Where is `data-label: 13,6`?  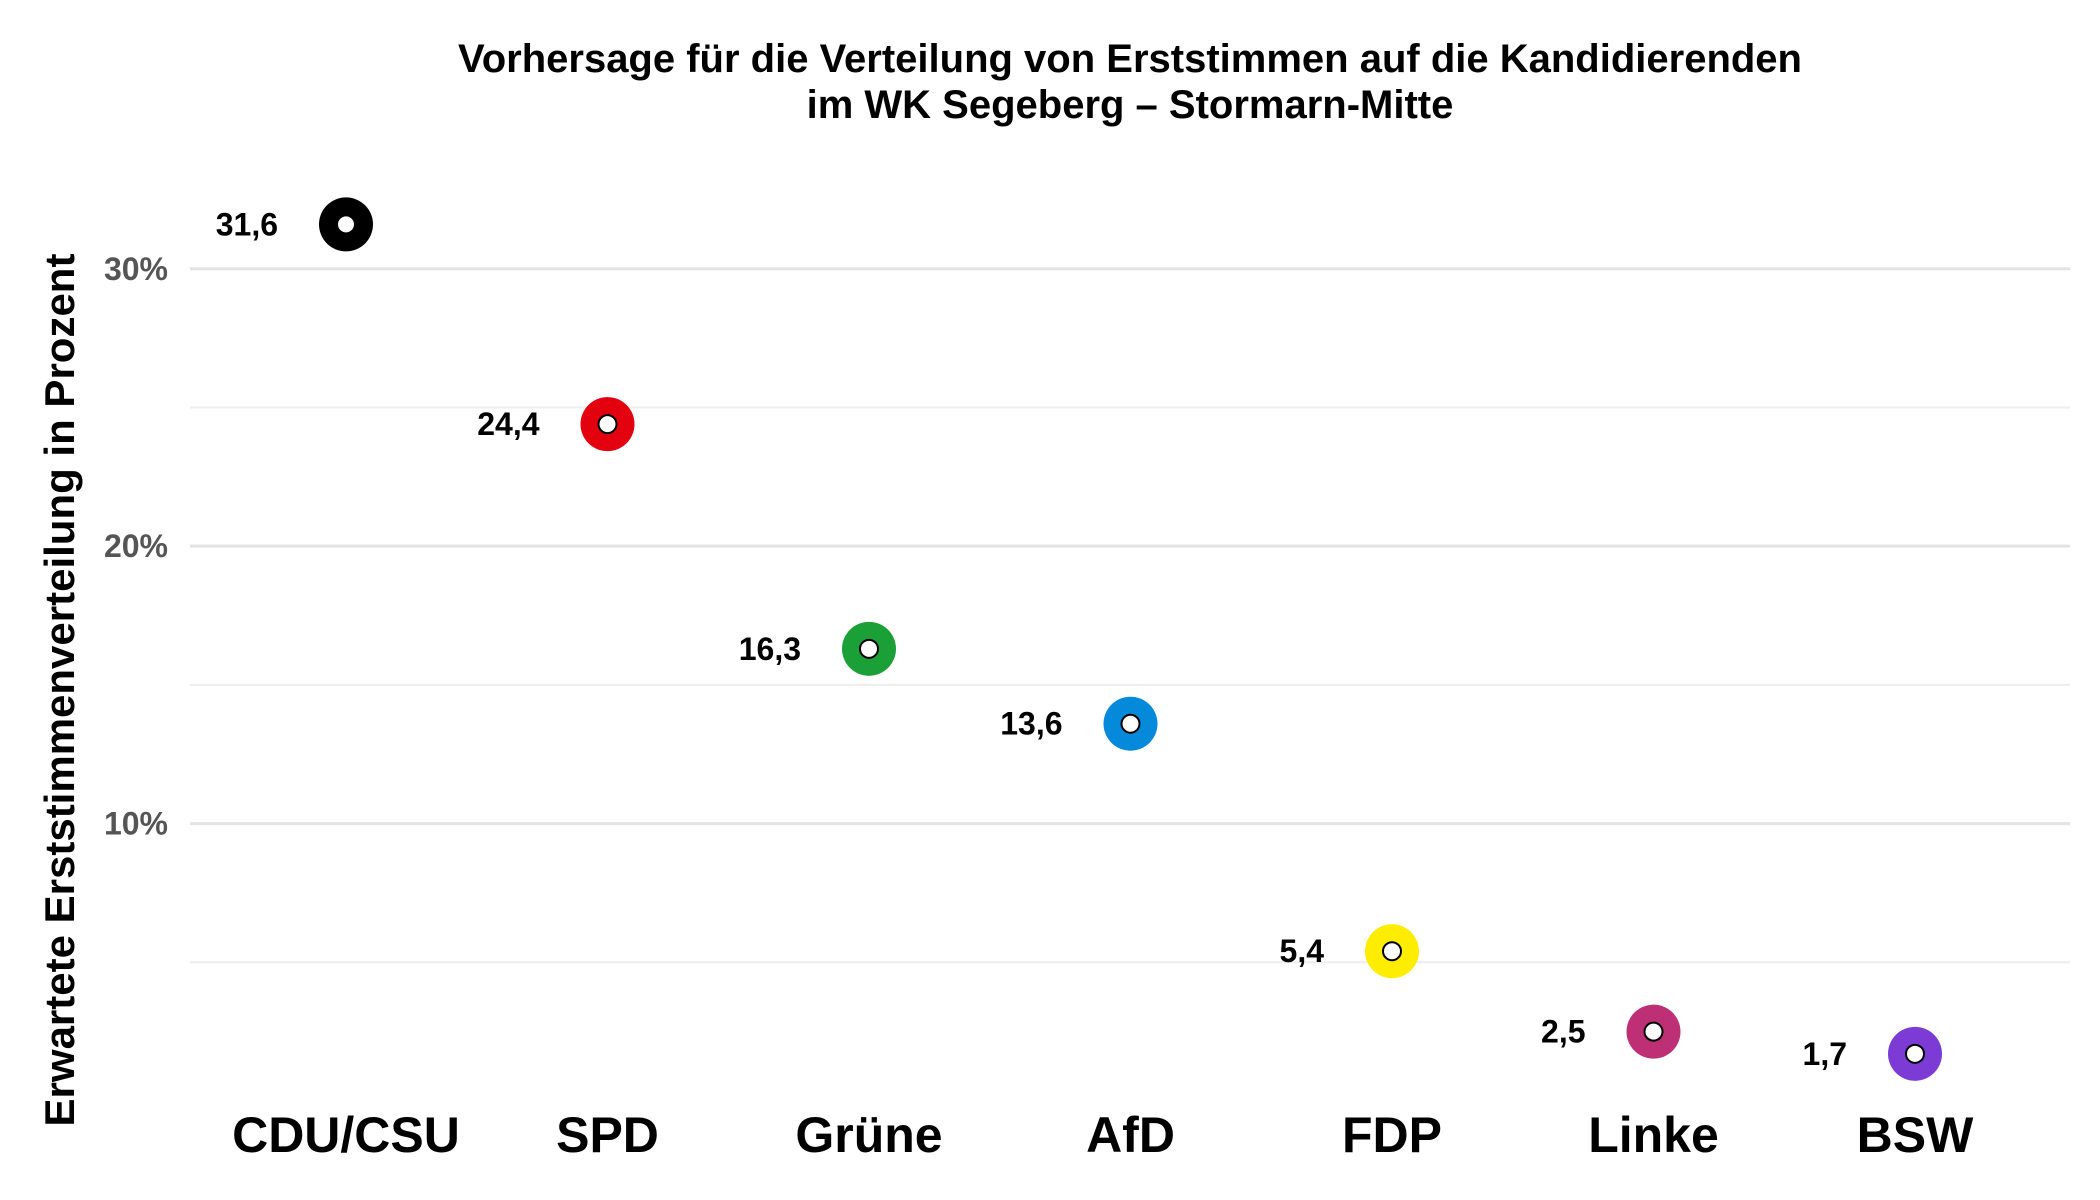
data-label: 13,6 is located at coordinates (1031, 724).